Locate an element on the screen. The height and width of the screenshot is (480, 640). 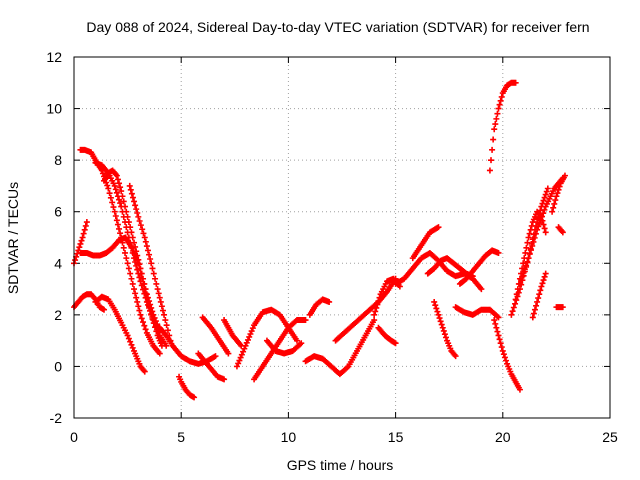
x-tick-label: 25 is located at coordinates (610, 437).